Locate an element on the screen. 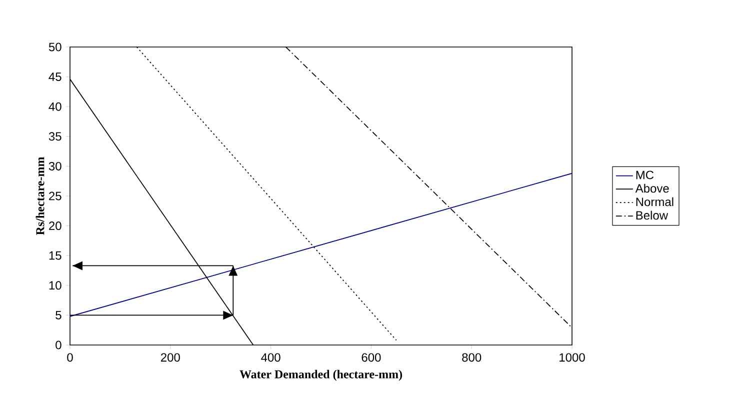  y-tick-label: 25 is located at coordinates (55, 196).